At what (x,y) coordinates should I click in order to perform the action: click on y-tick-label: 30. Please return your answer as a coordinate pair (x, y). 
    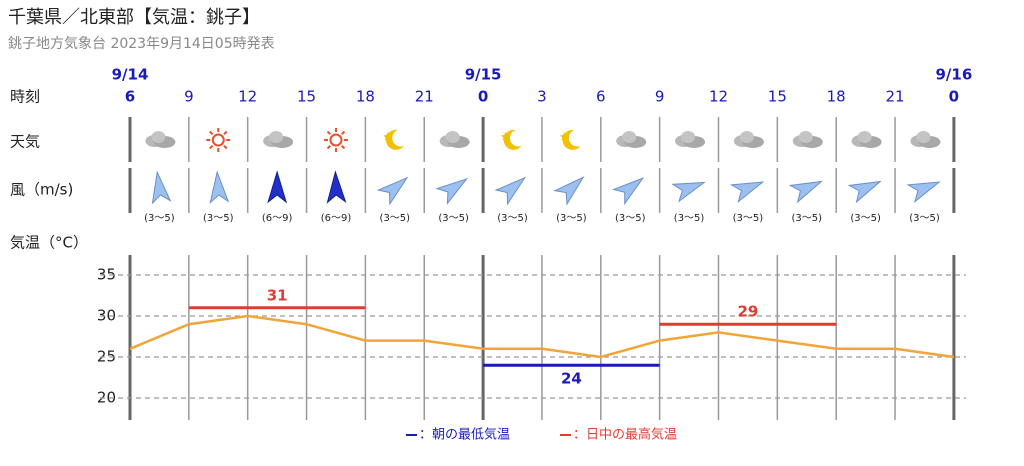
    Looking at the image, I should click on (106, 316).